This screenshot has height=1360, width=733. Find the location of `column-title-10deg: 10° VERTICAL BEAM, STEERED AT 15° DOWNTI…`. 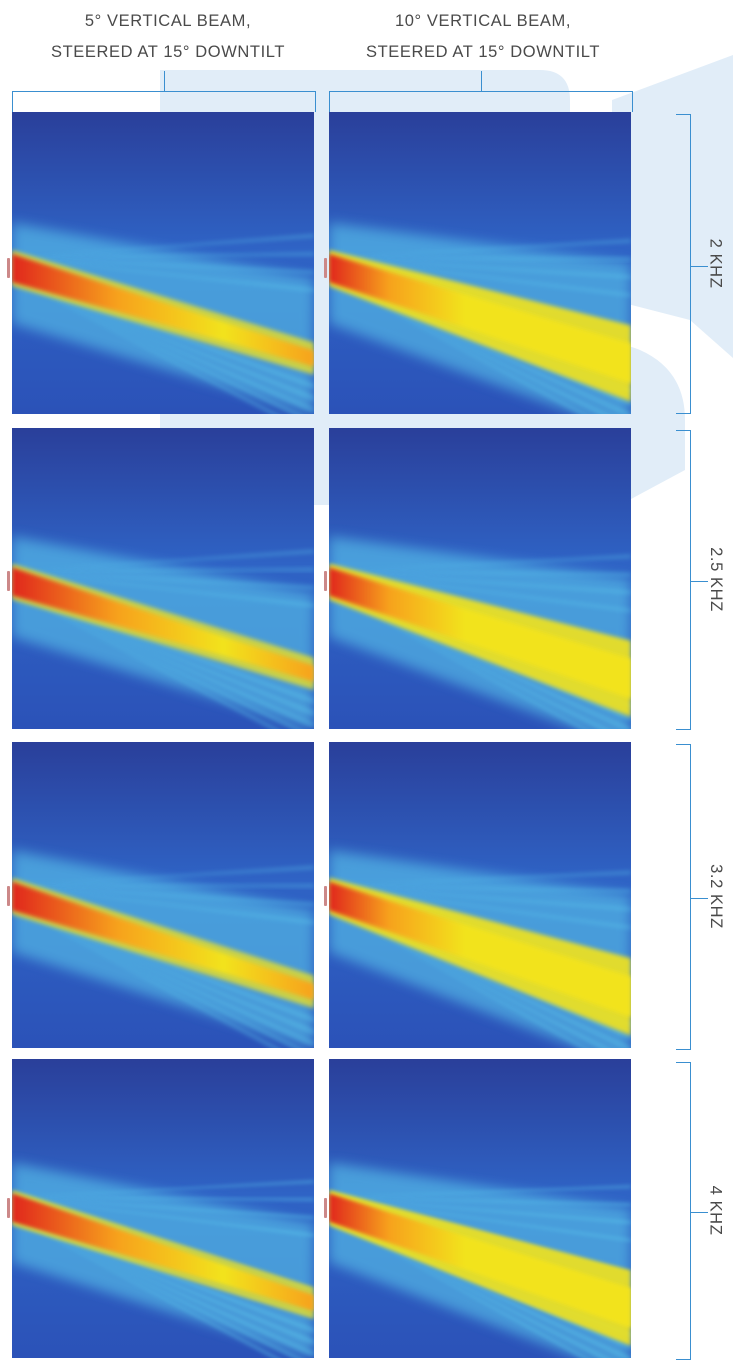

column-title-10deg: 10° VERTICAL BEAM, STEERED AT 15° DOWNTI… is located at coordinates (483, 36).